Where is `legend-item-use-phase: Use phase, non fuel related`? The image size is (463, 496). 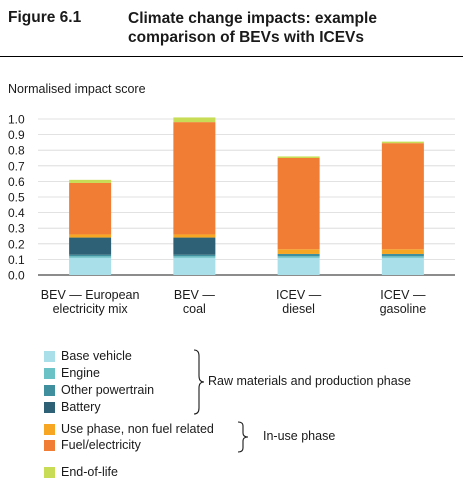
legend-item-use-phase: Use phase, non fuel related is located at coordinates (129, 429).